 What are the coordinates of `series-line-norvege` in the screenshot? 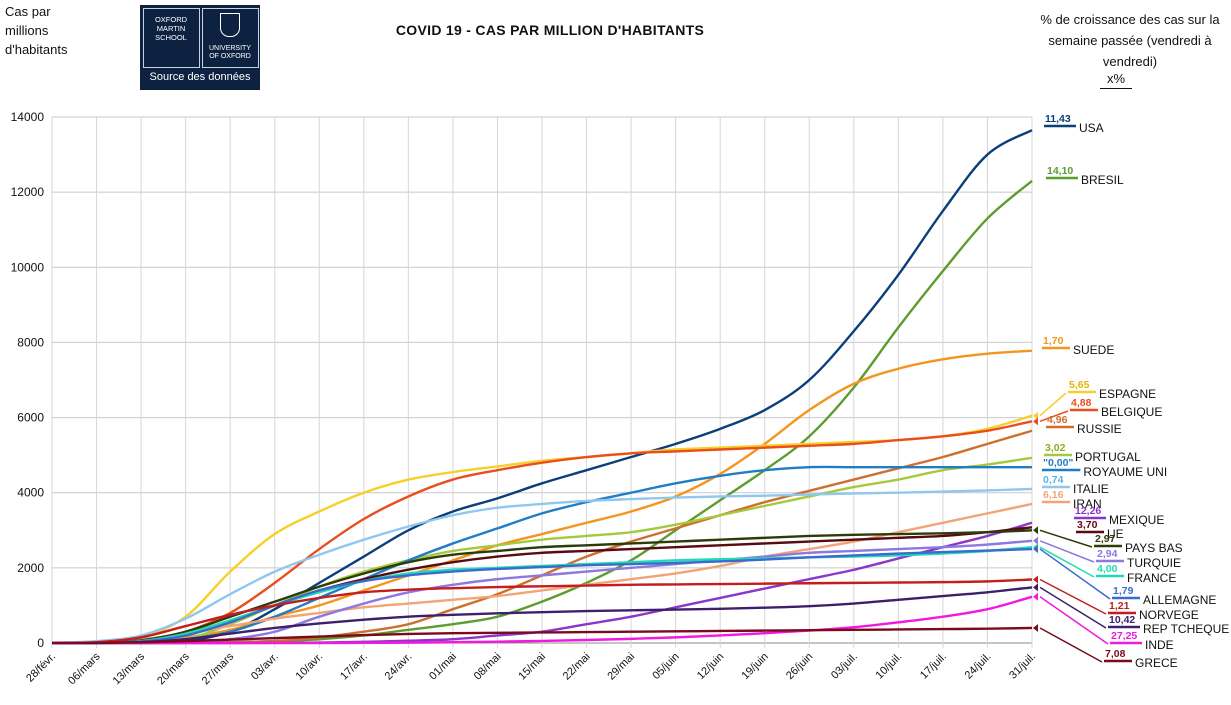 It's located at (542, 611).